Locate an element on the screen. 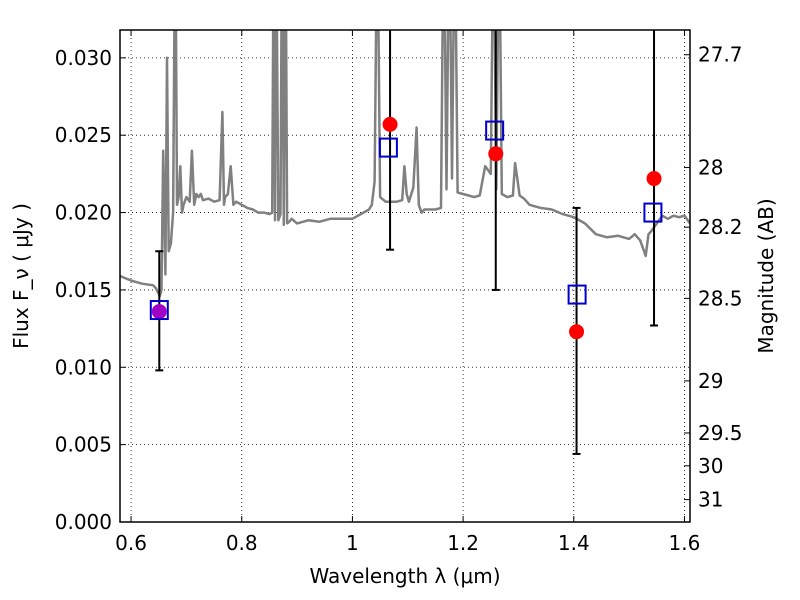 The width and height of the screenshot is (800, 600). mag-tick-label: 29 is located at coordinates (710, 381).